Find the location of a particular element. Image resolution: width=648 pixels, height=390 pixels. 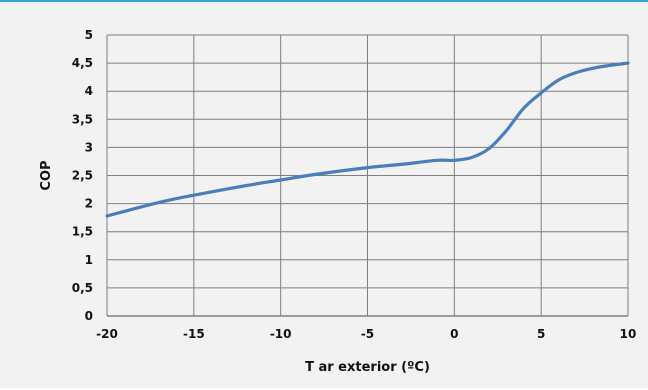

y-tick-label: 0,5 is located at coordinates (82, 288).